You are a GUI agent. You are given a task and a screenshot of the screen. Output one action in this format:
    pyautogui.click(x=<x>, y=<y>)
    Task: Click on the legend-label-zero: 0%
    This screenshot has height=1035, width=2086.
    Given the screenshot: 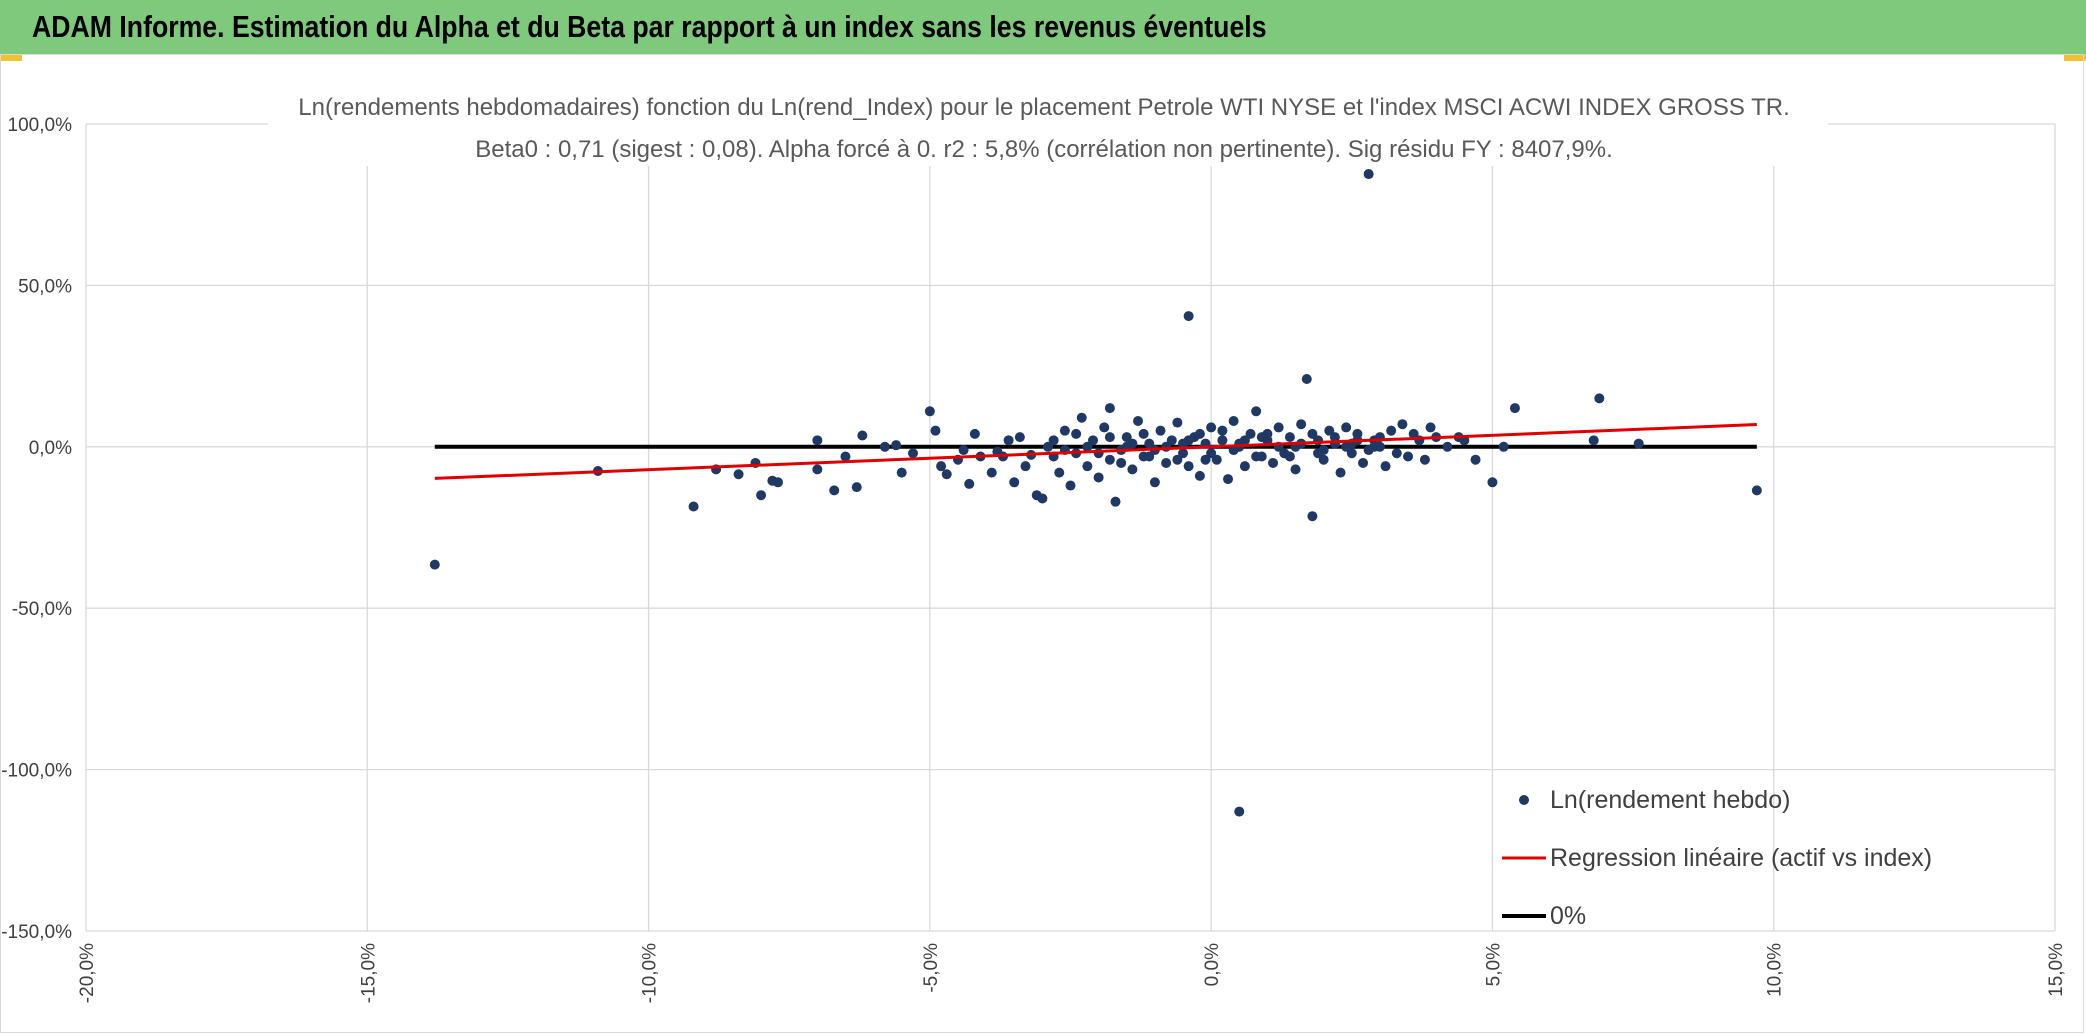 What is the action you would take?
    pyautogui.click(x=1568, y=916)
    